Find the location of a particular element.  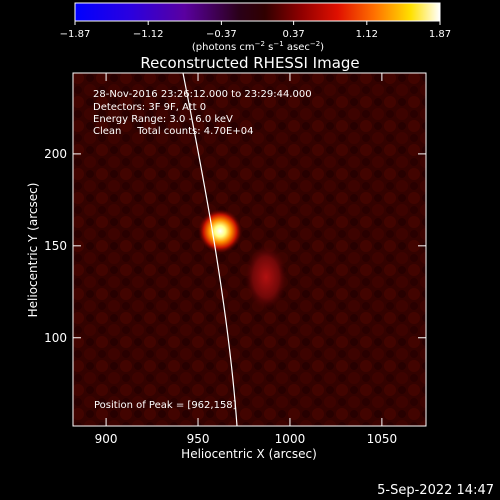

x-tick-label: 950 is located at coordinates (198, 439).